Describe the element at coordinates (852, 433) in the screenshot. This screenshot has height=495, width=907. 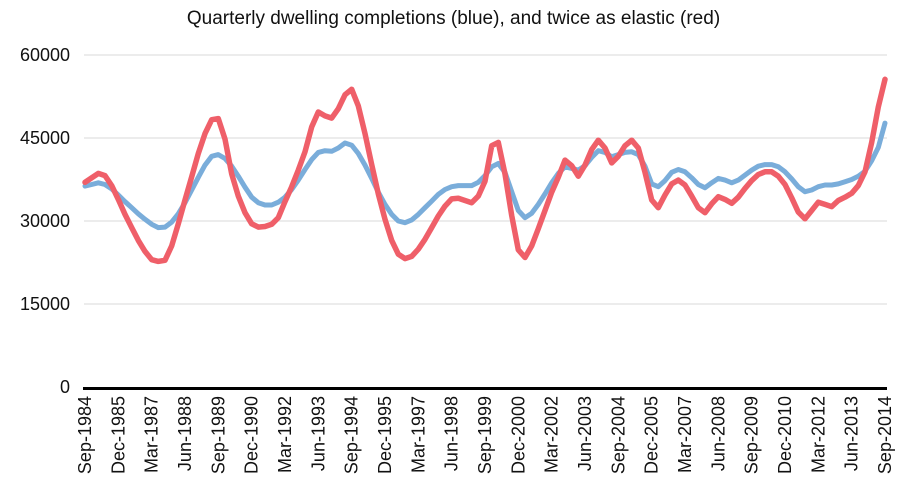
I see `x-tick-label: Jun-2013` at that location.